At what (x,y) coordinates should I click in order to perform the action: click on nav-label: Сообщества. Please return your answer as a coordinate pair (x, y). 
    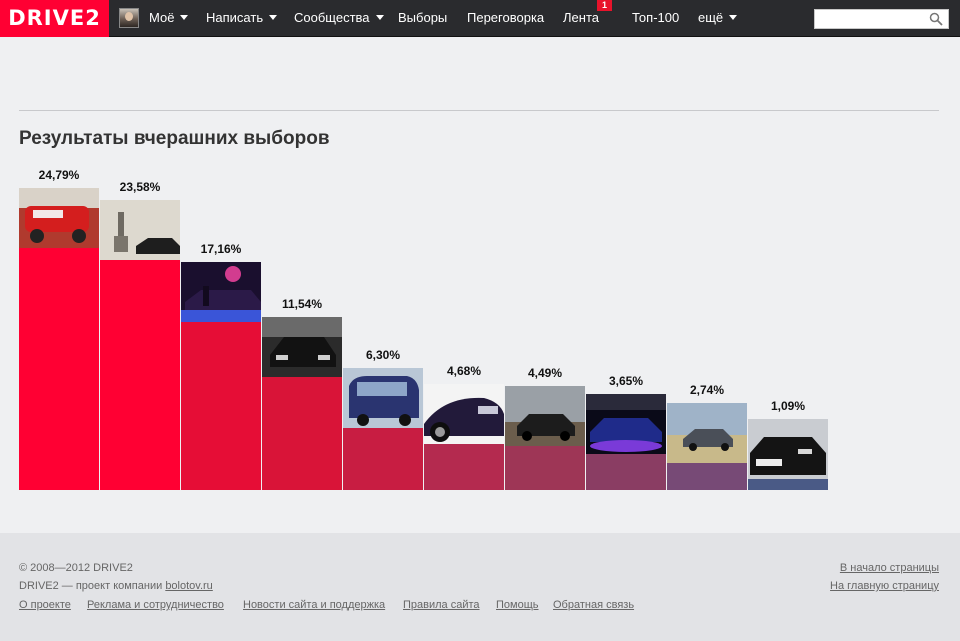
    Looking at the image, I should click on (332, 17).